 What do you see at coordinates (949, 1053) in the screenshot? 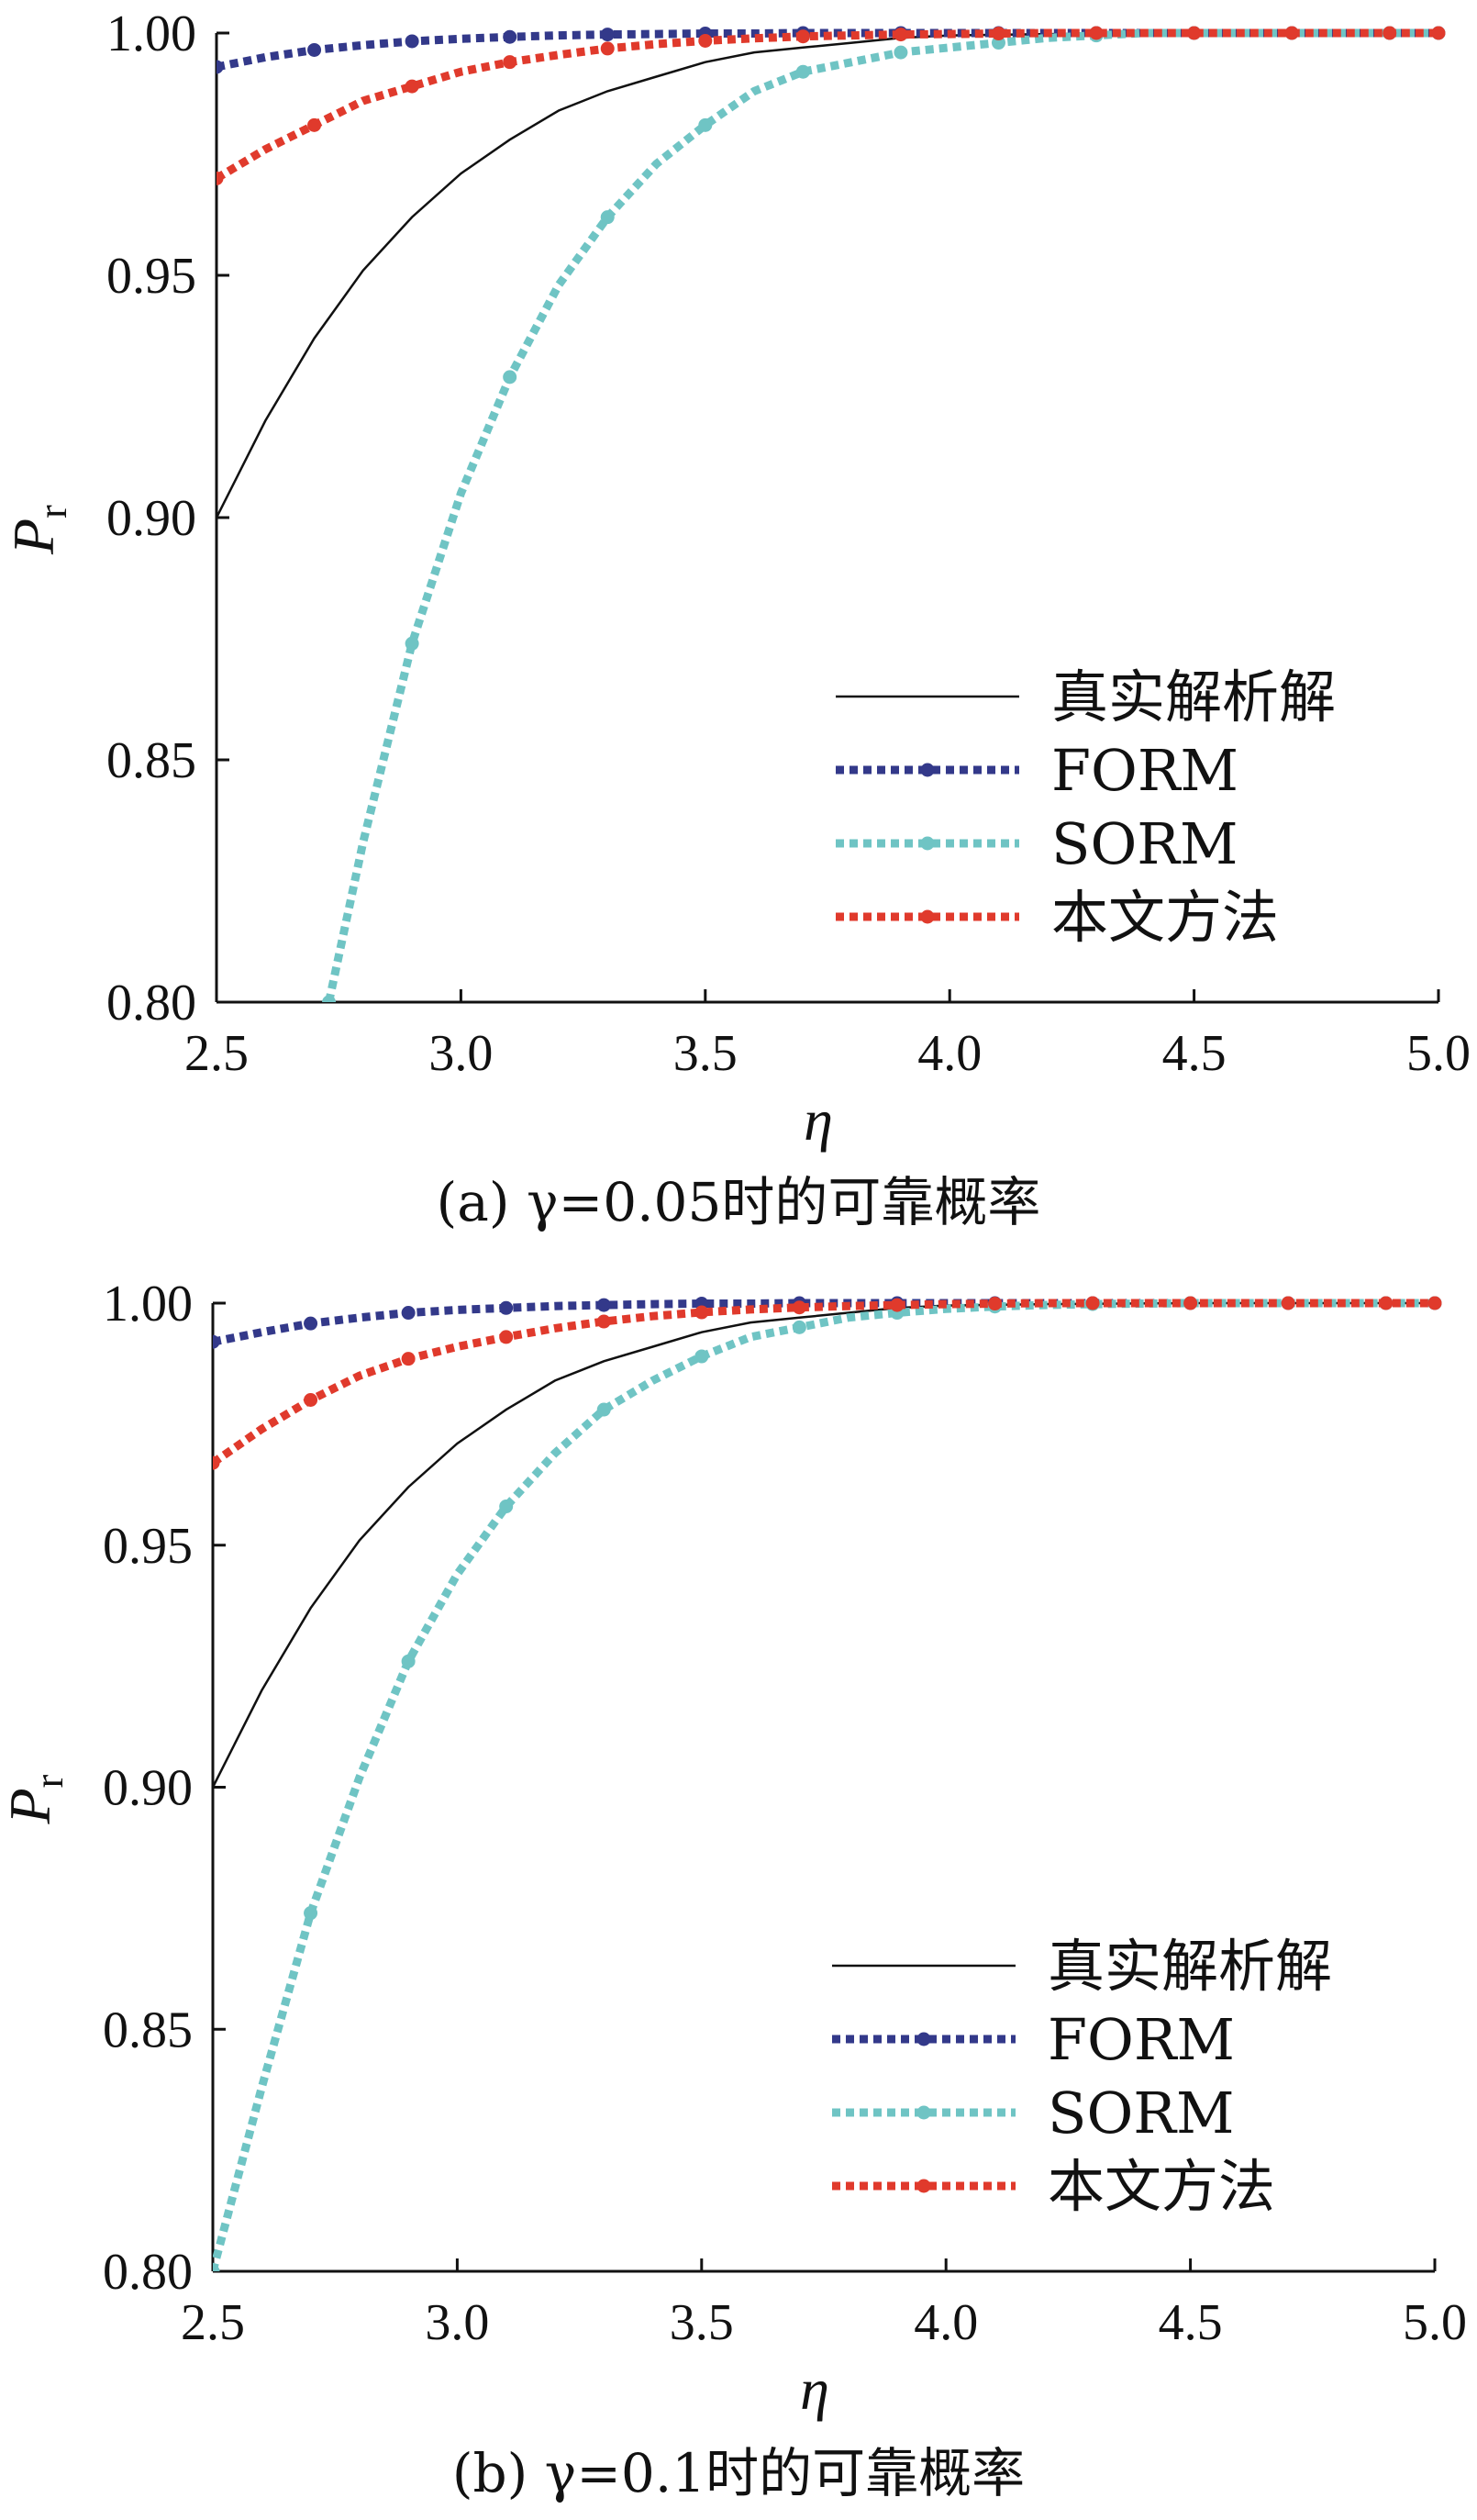
I see `x-tick-label: 4.0` at bounding box center [949, 1053].